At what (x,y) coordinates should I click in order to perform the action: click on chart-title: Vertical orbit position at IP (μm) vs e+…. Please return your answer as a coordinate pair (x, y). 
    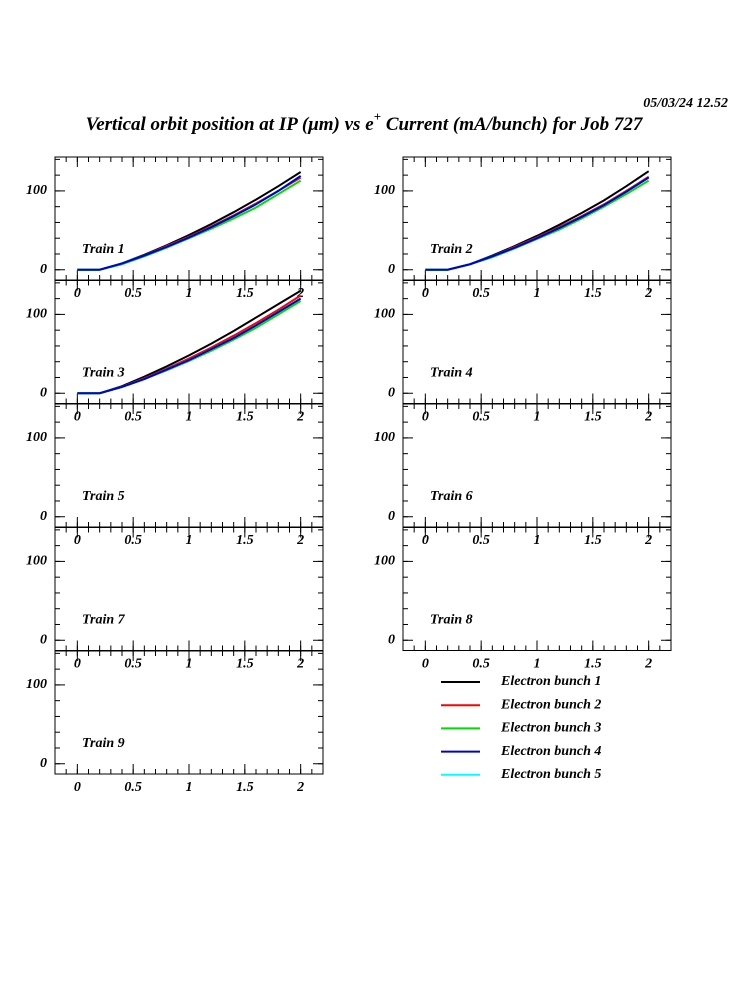
    Looking at the image, I should click on (365, 122).